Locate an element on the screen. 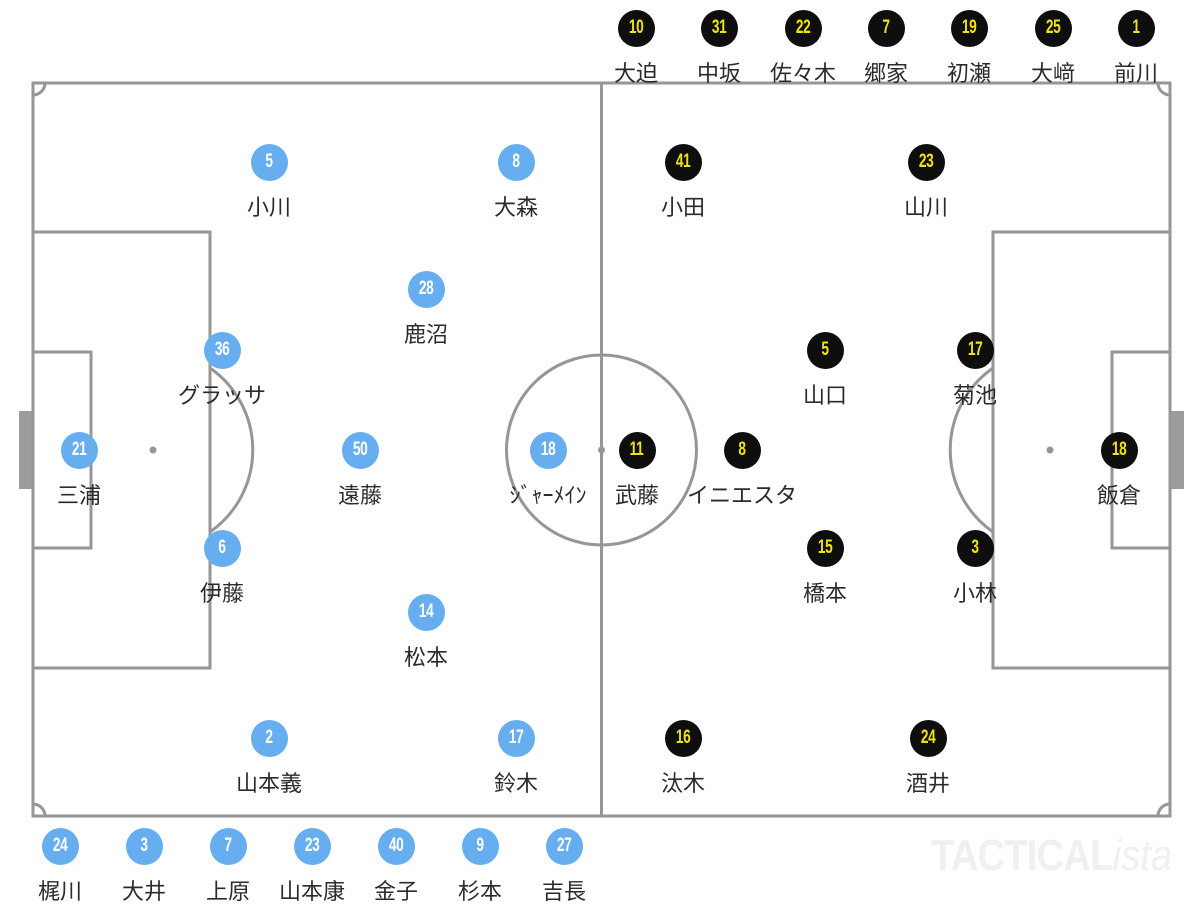  player-number: 27 is located at coordinates (564, 845).